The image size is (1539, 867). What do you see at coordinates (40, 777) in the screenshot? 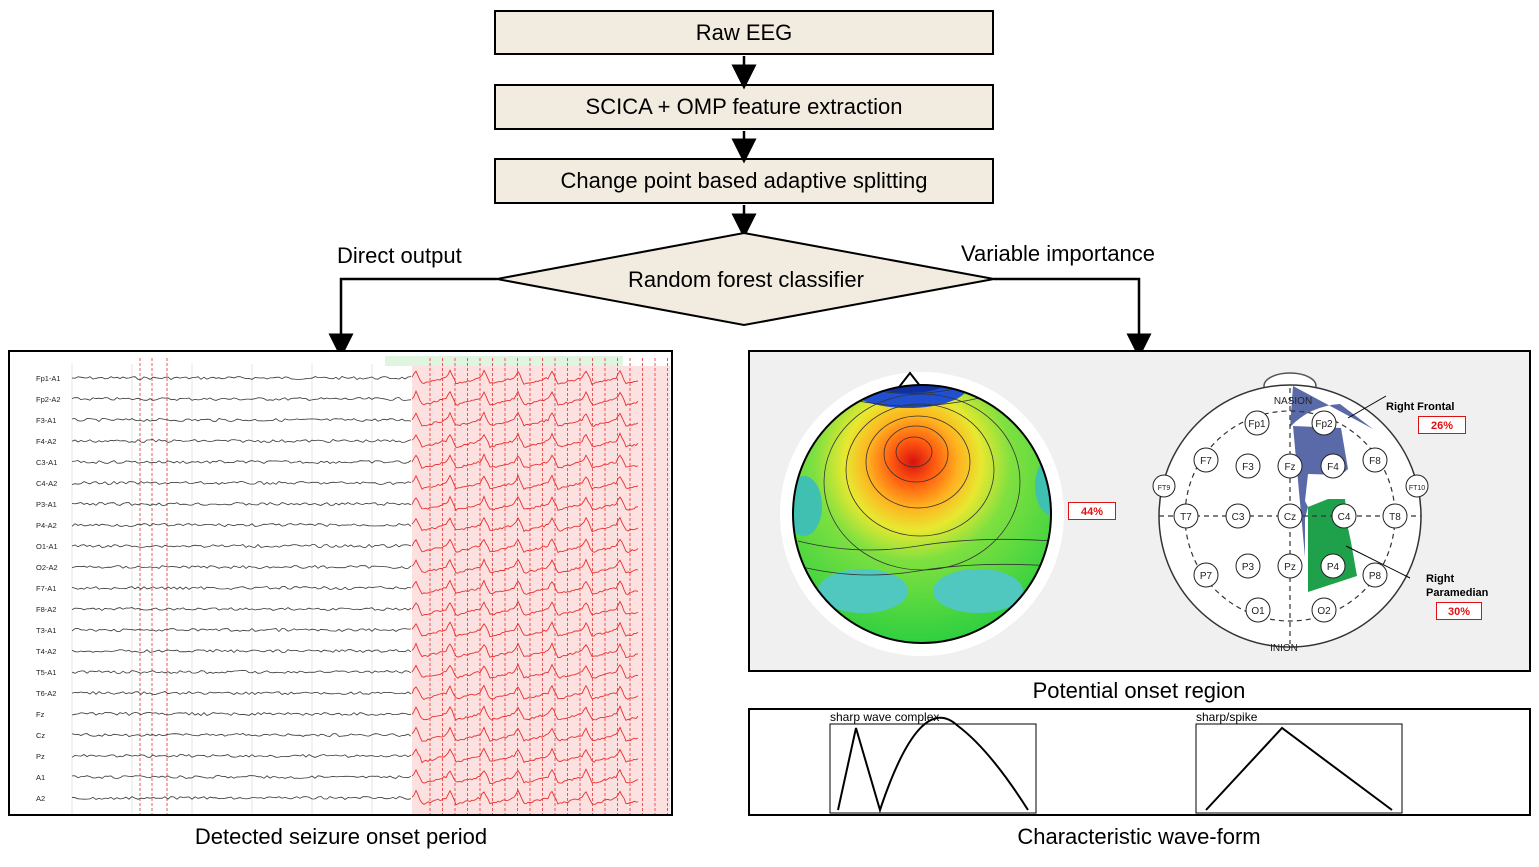
I see `channel-label: A1` at bounding box center [40, 777].